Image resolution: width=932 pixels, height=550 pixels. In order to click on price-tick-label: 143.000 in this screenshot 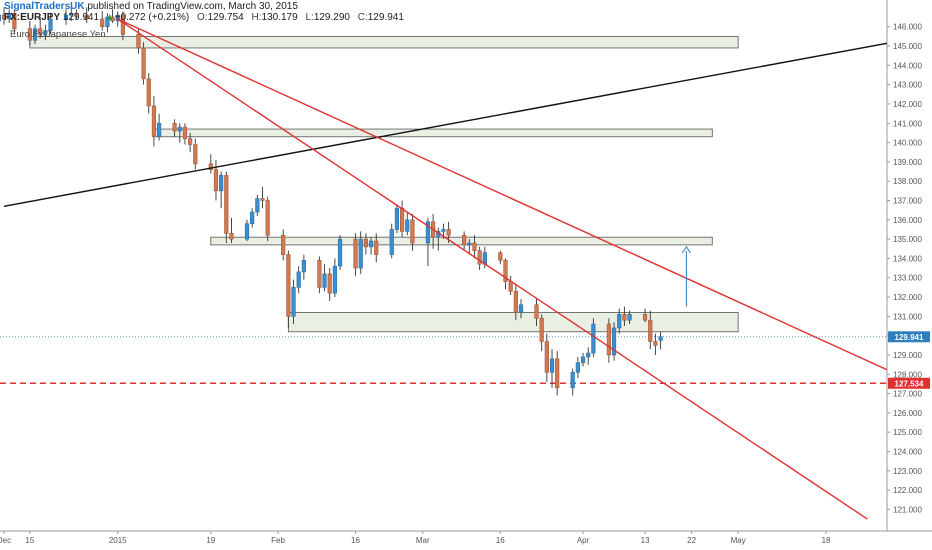, I will do `click(907, 85)`.